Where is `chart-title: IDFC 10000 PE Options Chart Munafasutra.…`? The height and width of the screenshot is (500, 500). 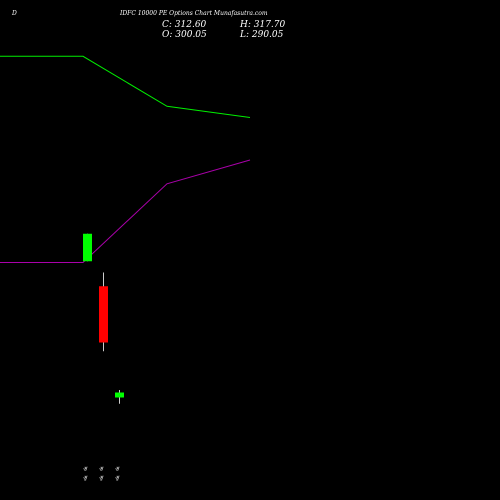 chart-title: IDFC 10000 PE Options Chart Munafasutra.… is located at coordinates (193, 13).